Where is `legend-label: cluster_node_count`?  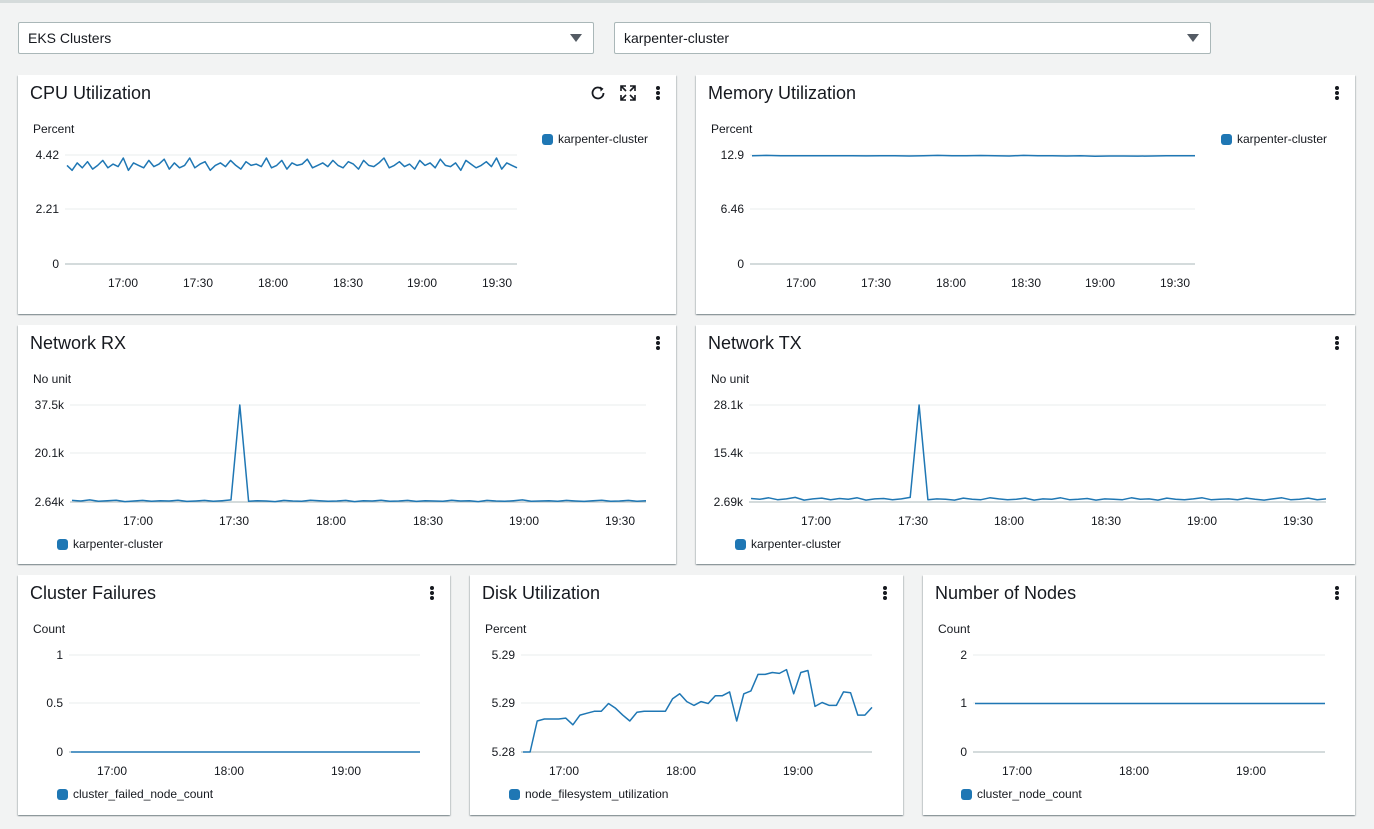 legend-label: cluster_node_count is located at coordinates (1029, 794).